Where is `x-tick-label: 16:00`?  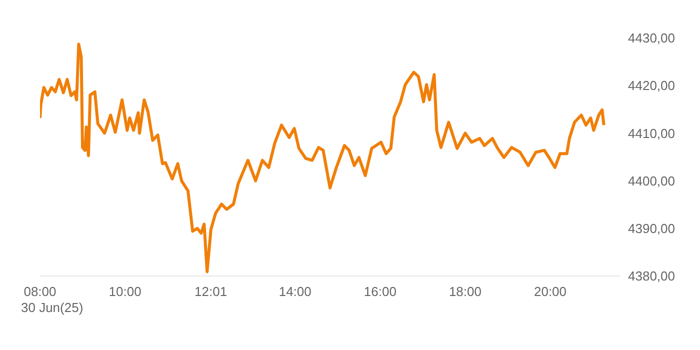 x-tick-label: 16:00 is located at coordinates (380, 291).